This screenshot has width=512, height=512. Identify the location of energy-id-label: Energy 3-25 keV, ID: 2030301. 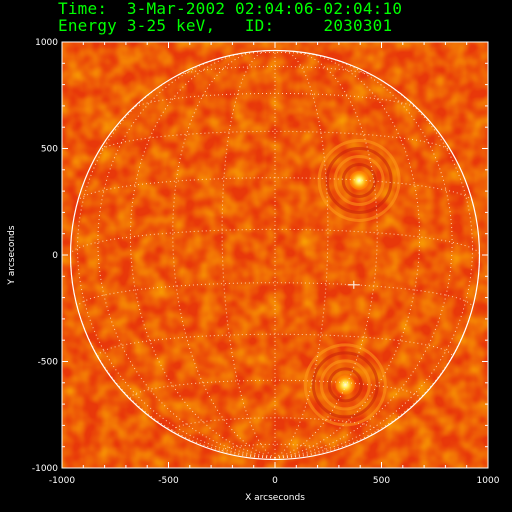
(225, 25).